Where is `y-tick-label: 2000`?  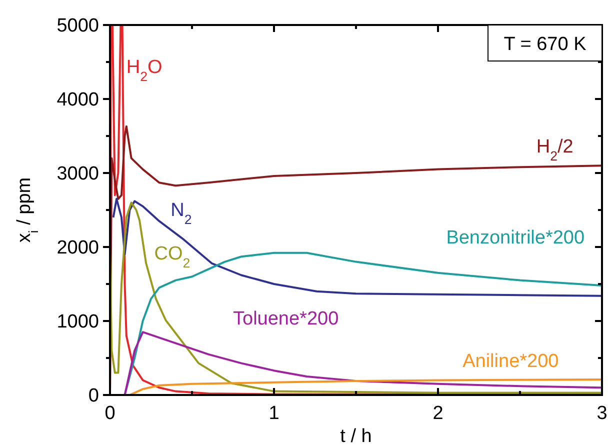 y-tick-label: 2000 is located at coordinates (77, 248).